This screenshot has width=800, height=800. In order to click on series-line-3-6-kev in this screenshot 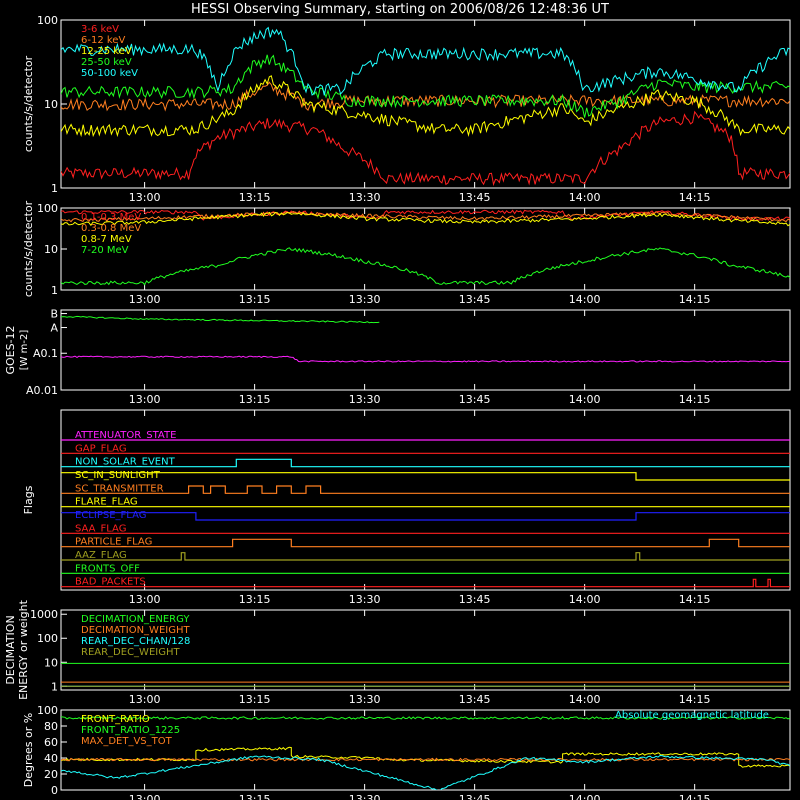, I will do `click(425, 148)`.